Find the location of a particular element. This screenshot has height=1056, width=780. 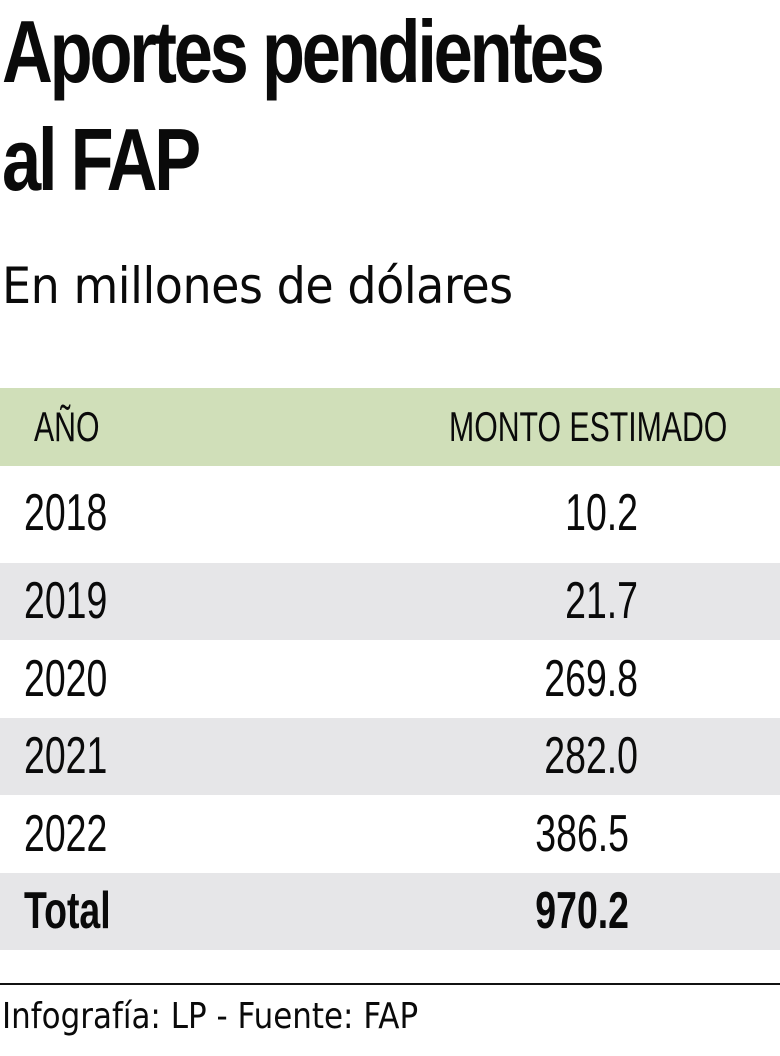

table-row: 2018 10.2 is located at coordinates (390, 505).